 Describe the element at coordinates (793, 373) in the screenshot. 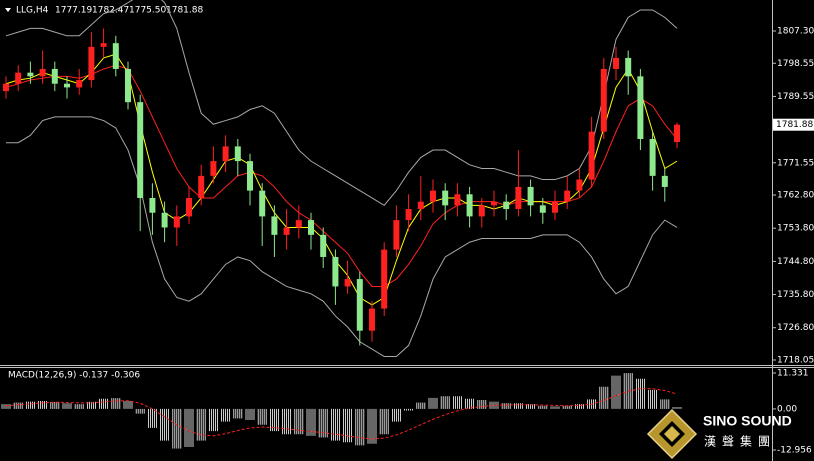

I see `y-tick-label: 11.331` at that location.